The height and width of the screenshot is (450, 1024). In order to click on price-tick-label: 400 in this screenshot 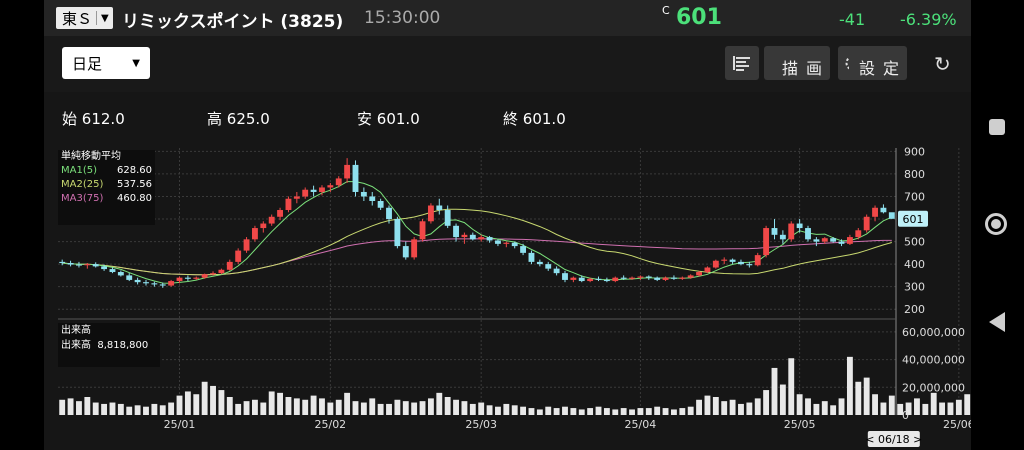, I will do `click(914, 264)`.